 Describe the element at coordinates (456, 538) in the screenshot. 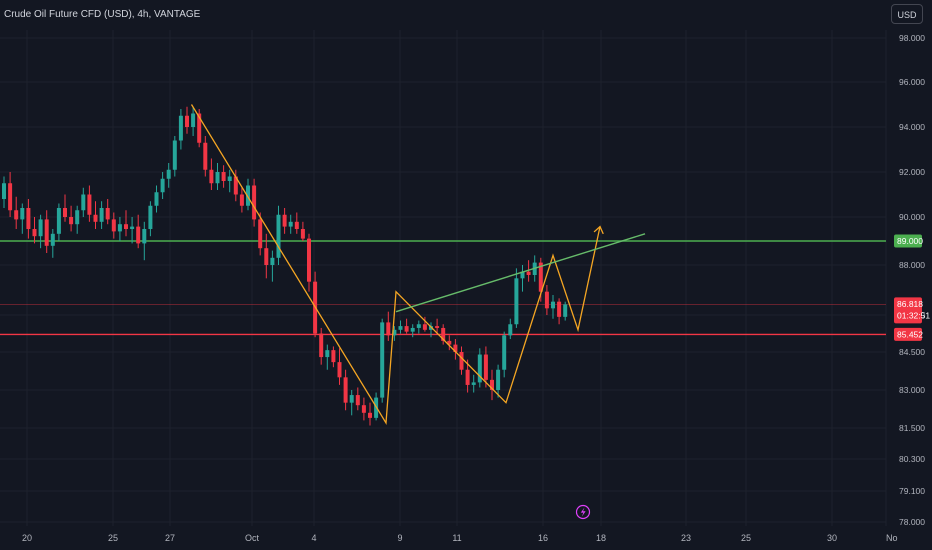

I see `x-tick-label: 11` at that location.